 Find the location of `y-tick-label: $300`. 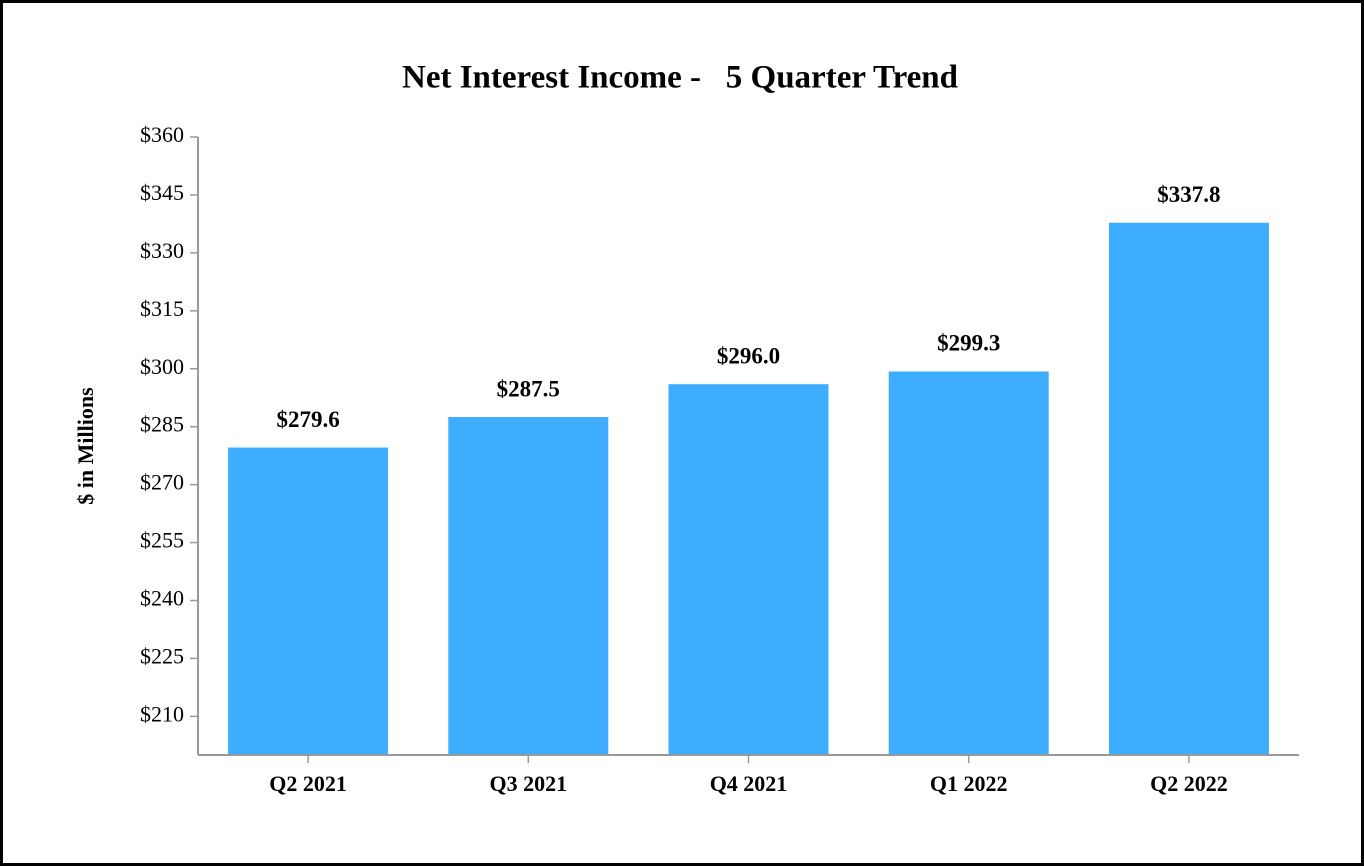

y-tick-label: $300 is located at coordinates (162, 366).